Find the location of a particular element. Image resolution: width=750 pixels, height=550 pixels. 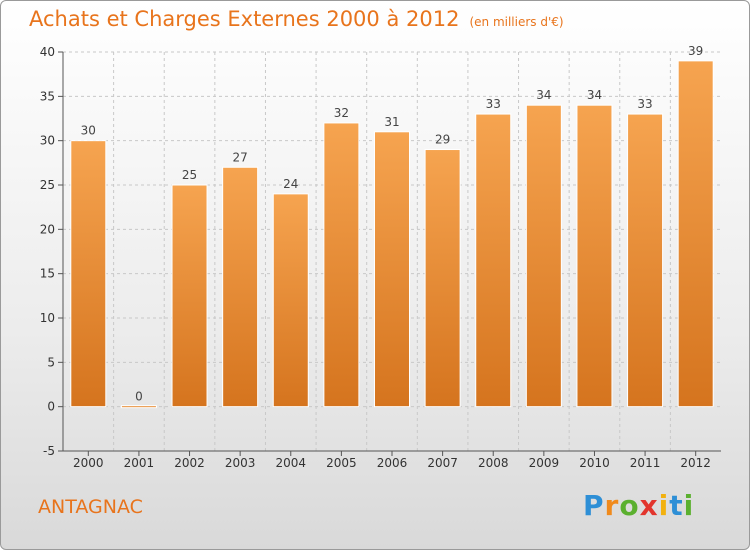

y-tick-label: 35 is located at coordinates (47, 96).